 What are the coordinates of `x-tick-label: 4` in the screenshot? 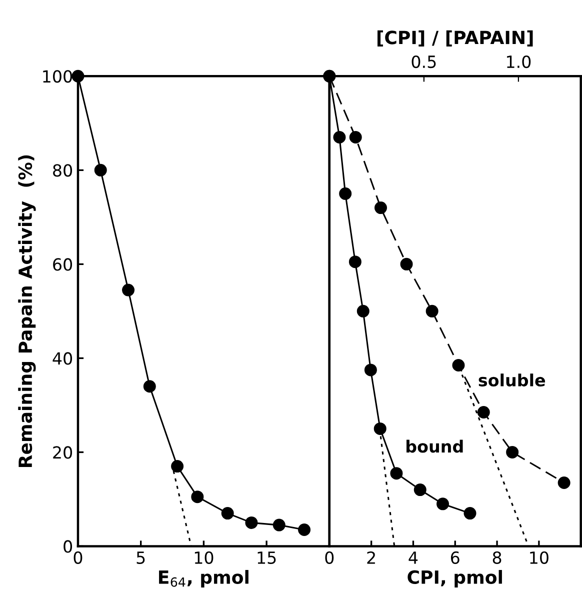 It's located at (413, 558).